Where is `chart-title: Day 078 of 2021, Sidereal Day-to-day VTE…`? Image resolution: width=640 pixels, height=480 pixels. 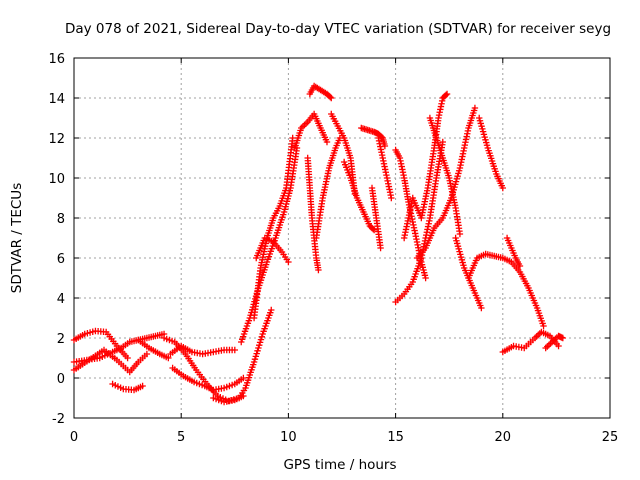 chart-title: Day 078 of 2021, Sidereal Day-to-day VTE… is located at coordinates (338, 29).